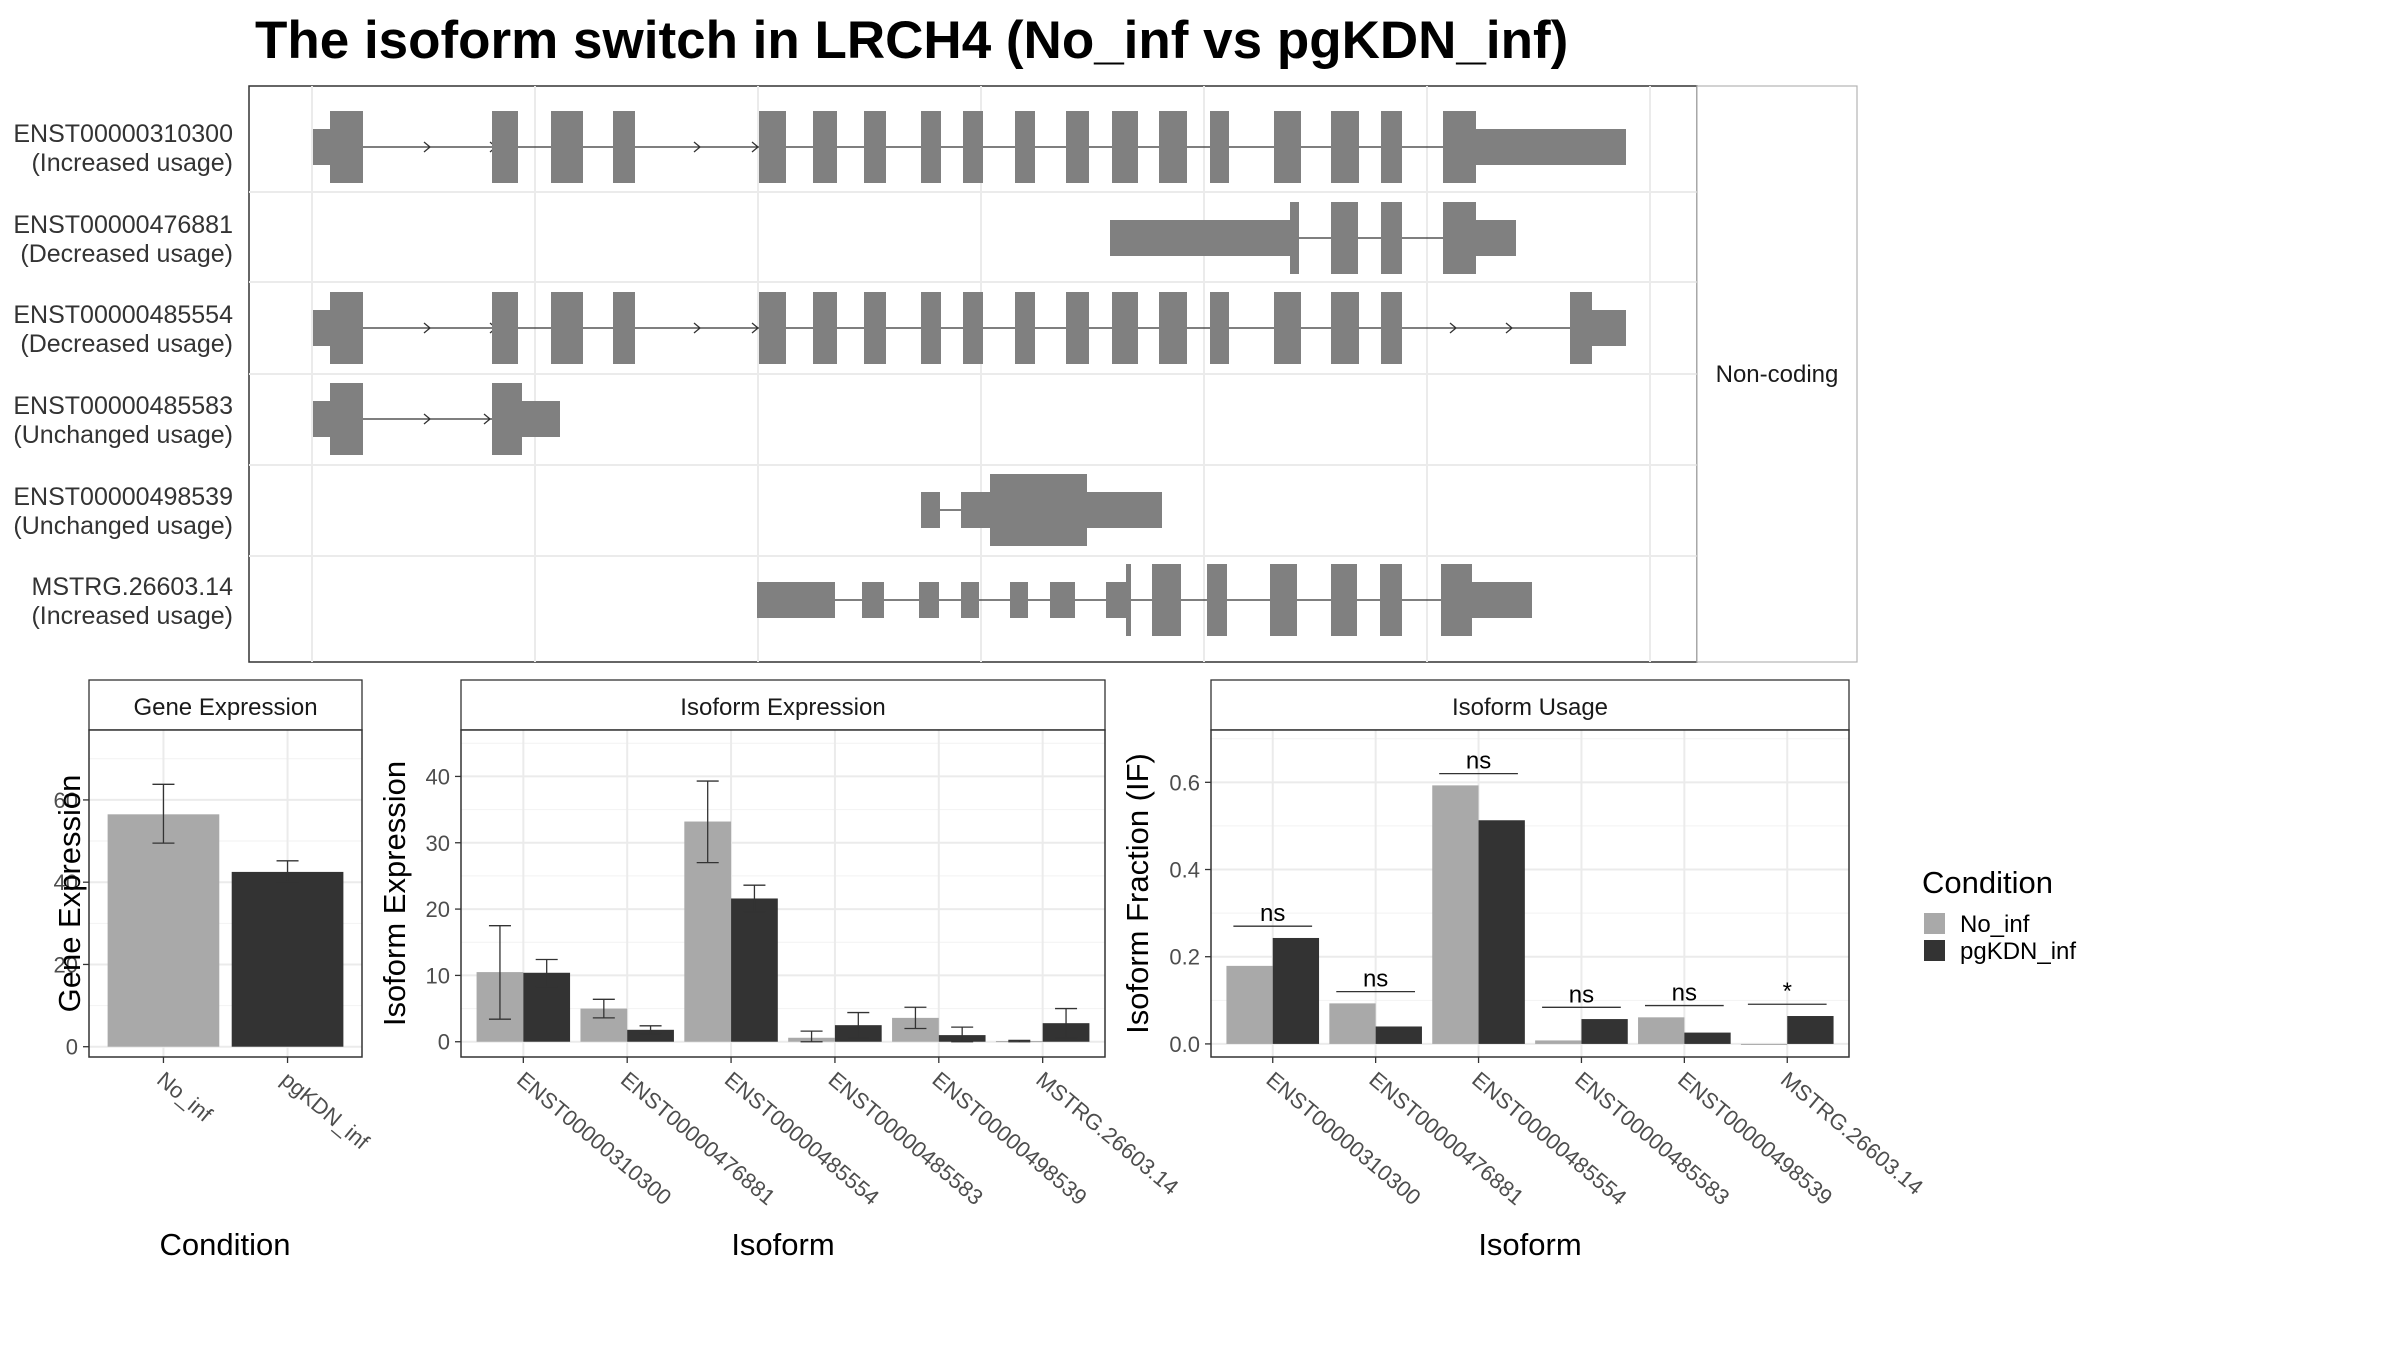  I want to click on y-axis-title: Isoform Fraction (IF), so click(1137, 893).